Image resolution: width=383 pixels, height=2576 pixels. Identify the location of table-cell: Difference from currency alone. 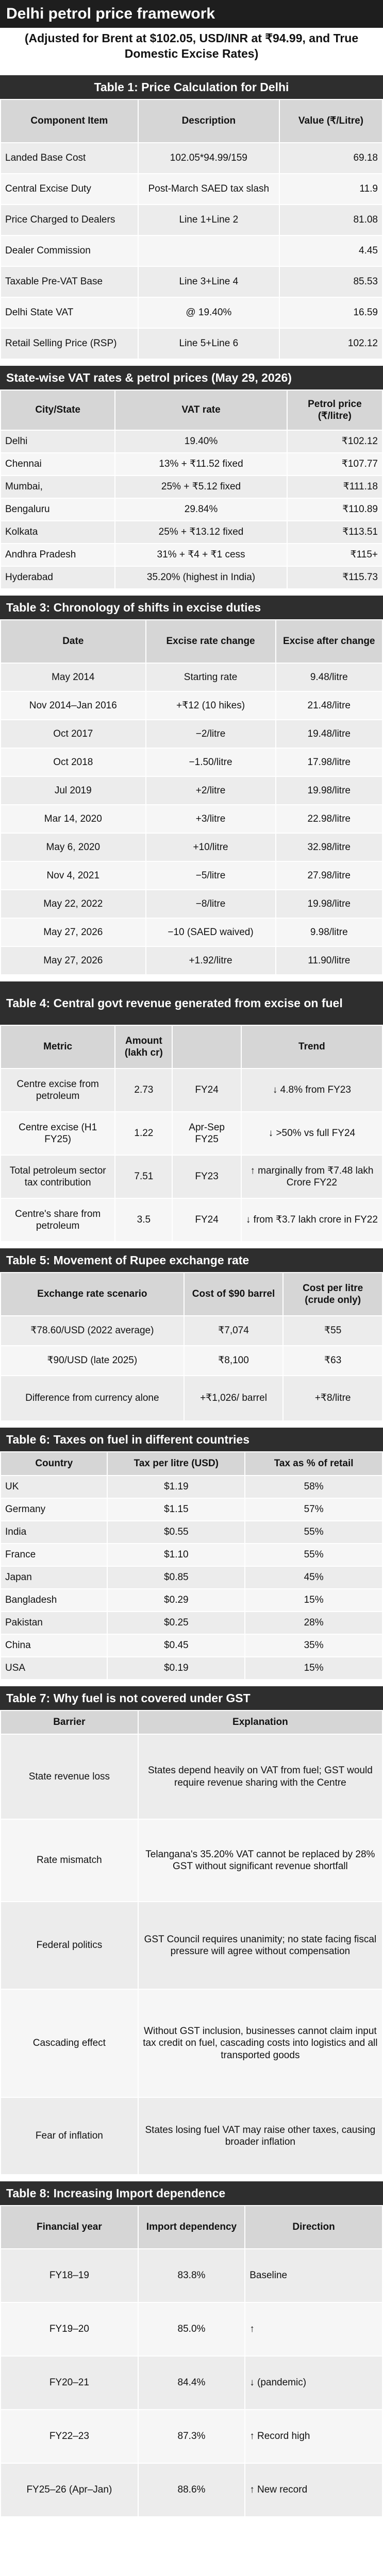
(92, 1398).